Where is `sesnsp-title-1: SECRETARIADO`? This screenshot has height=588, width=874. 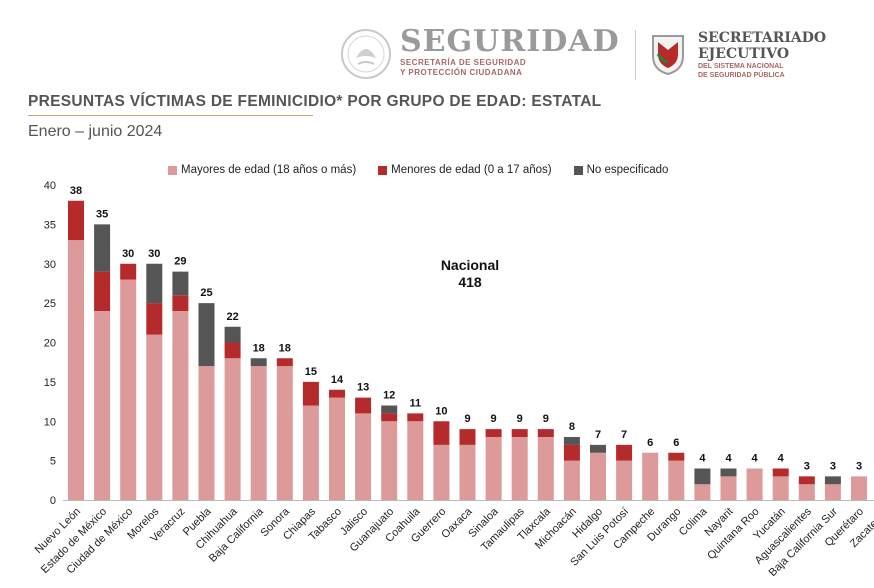
sesnsp-title-1: SECRETARIADO is located at coordinates (762, 38).